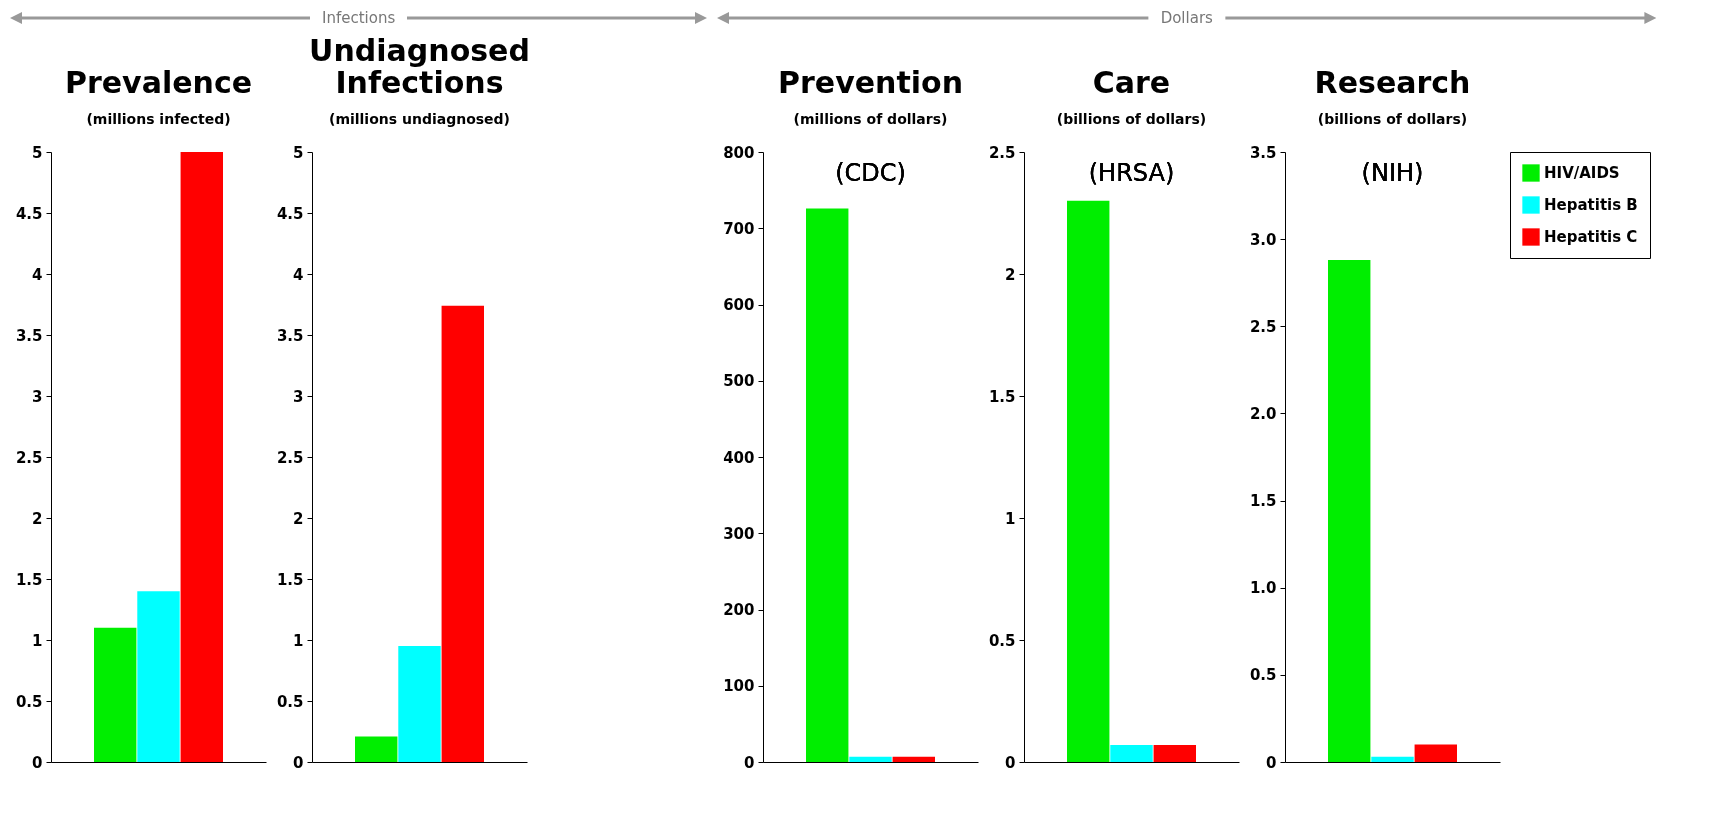 The height and width of the screenshot is (837, 1729). Describe the element at coordinates (739, 305) in the screenshot. I see `y-tick-label: 600` at that location.